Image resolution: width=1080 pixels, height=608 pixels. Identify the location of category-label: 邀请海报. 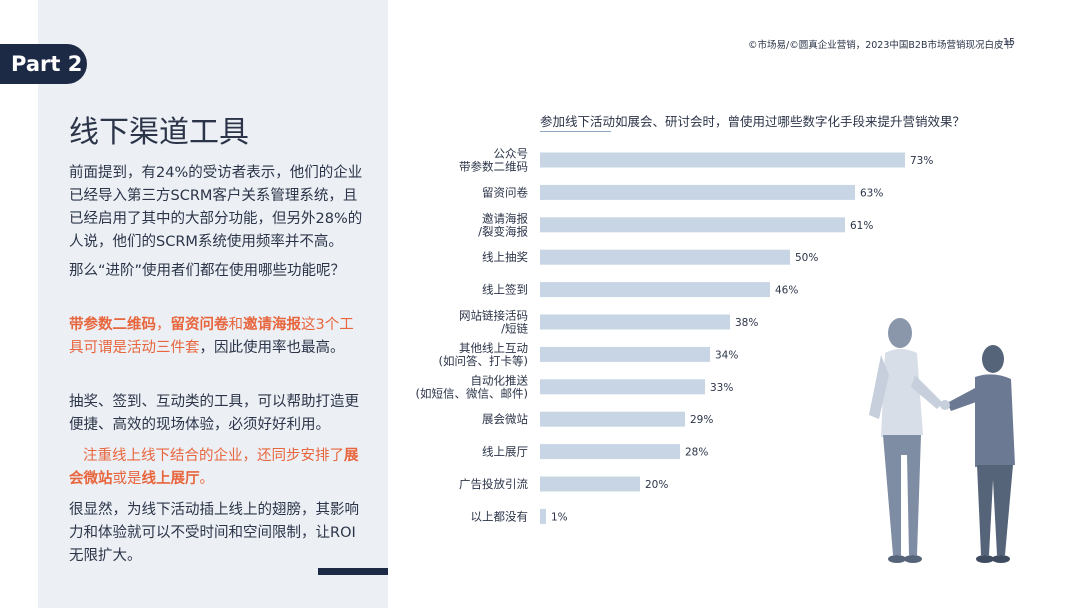
(505, 218).